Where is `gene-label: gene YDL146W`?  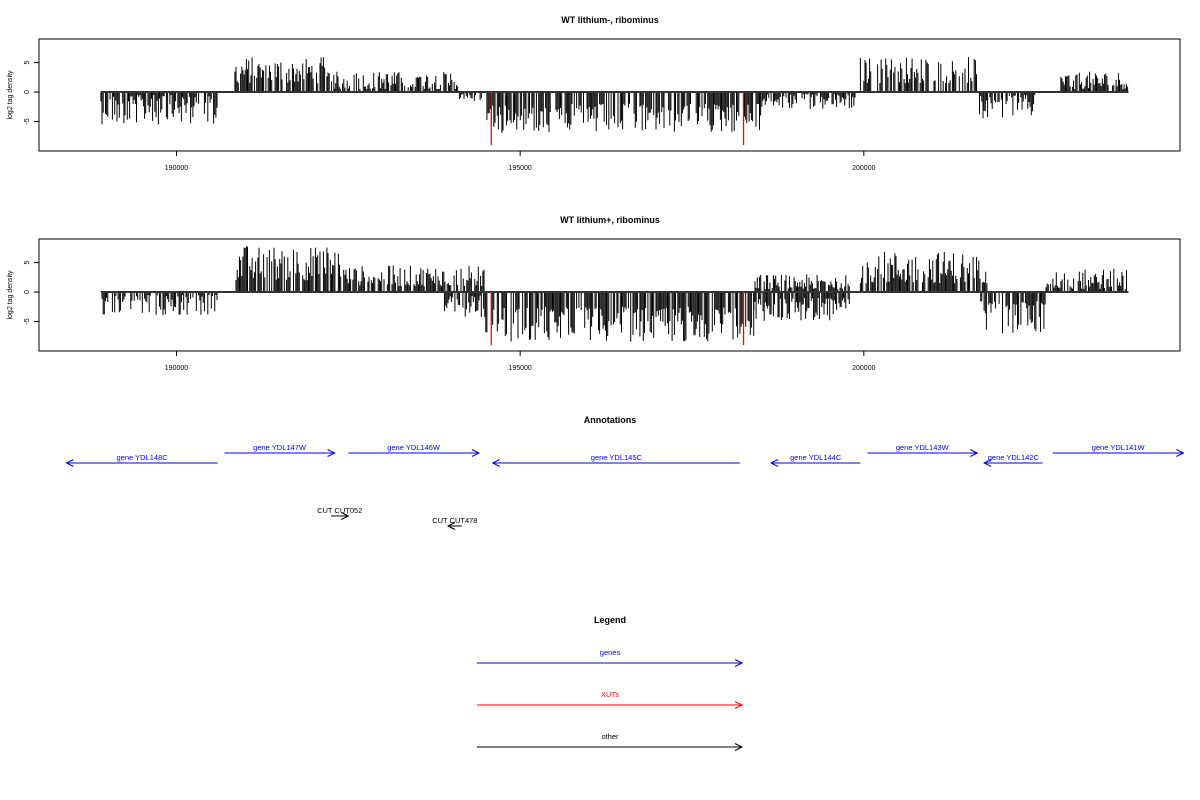
gene-label: gene YDL146W is located at coordinates (414, 447).